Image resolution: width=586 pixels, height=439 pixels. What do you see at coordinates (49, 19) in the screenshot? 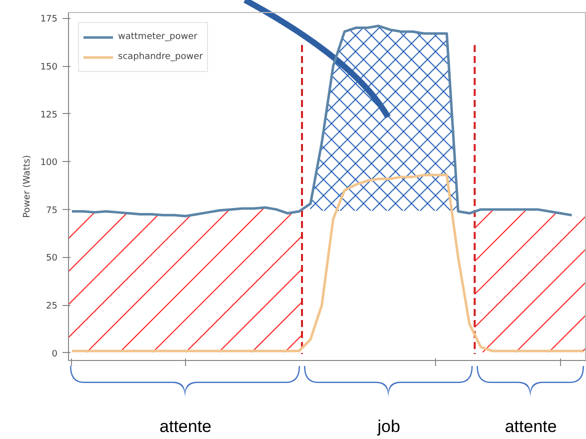
I see `y-tick-label: 175` at bounding box center [49, 19].